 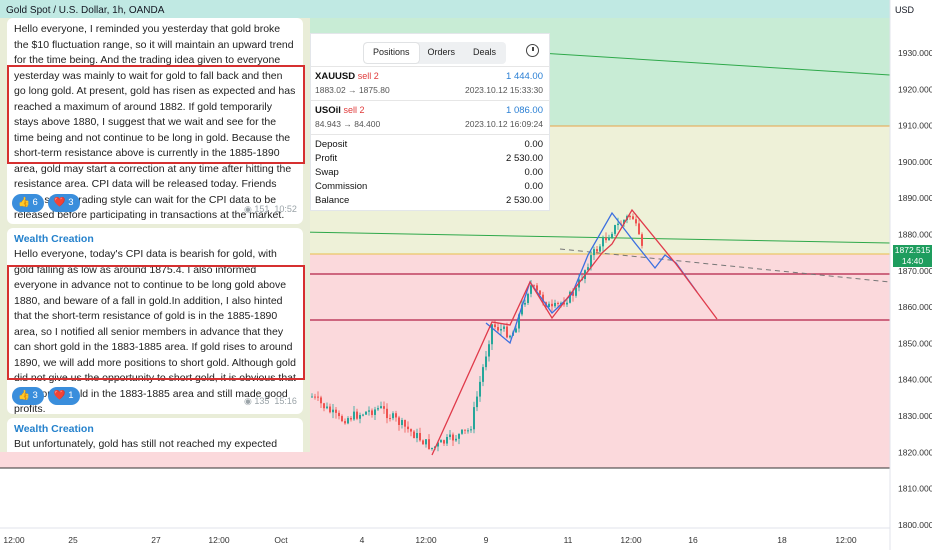 What do you see at coordinates (915, 271) in the screenshot?
I see `price-tick-label: 1870.000` at bounding box center [915, 271].